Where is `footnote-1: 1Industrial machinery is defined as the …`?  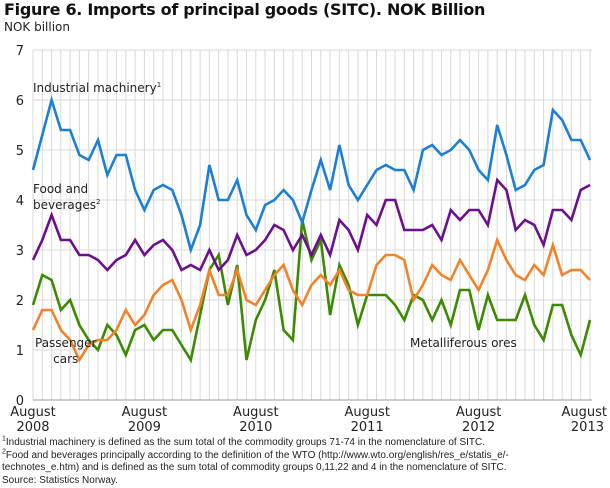 footnote-1: 1Industrial machinery is defined as the … is located at coordinates (244, 441).